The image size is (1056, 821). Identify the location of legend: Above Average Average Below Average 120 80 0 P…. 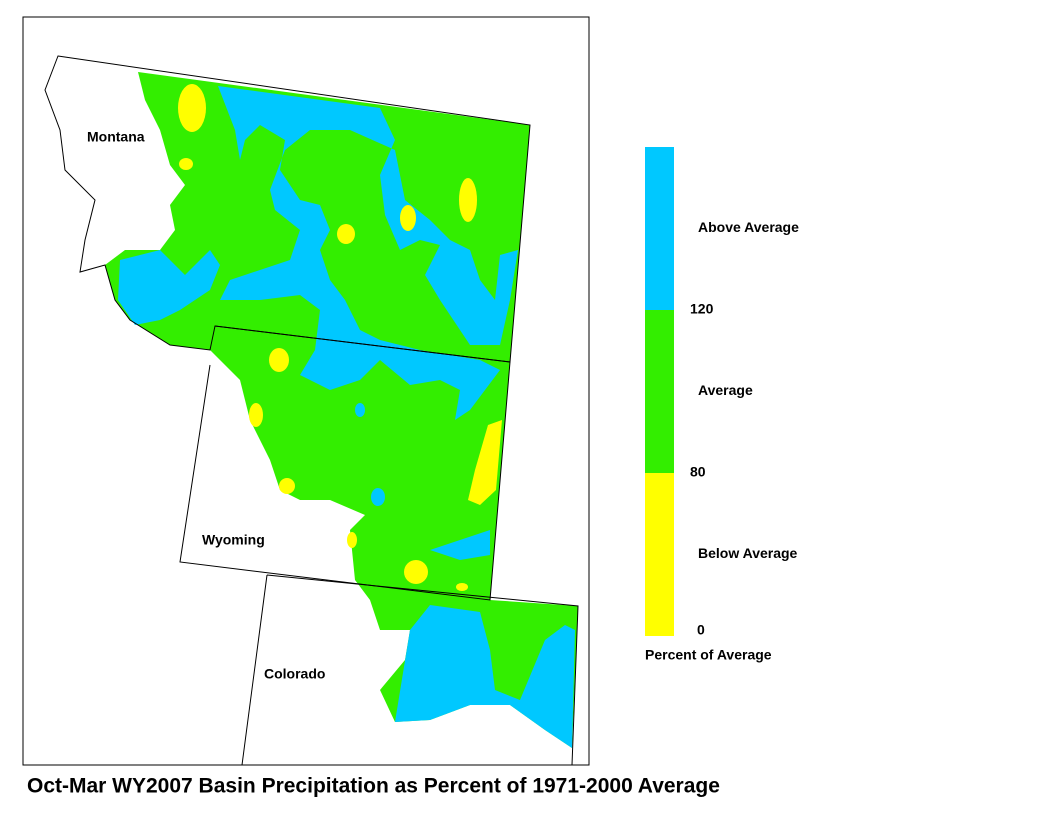
(722, 405).